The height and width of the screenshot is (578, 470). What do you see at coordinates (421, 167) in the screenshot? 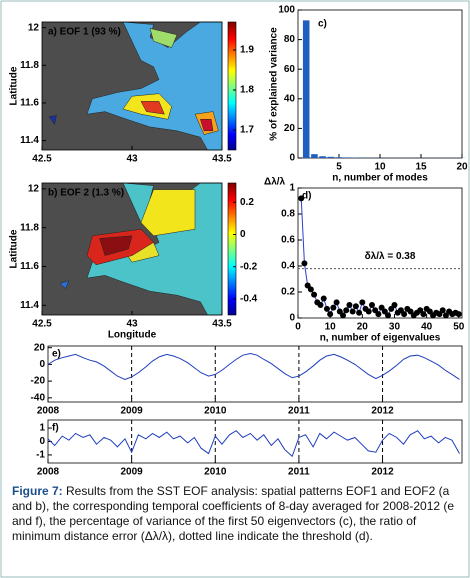
I see `x-tick-label: 15` at bounding box center [421, 167].